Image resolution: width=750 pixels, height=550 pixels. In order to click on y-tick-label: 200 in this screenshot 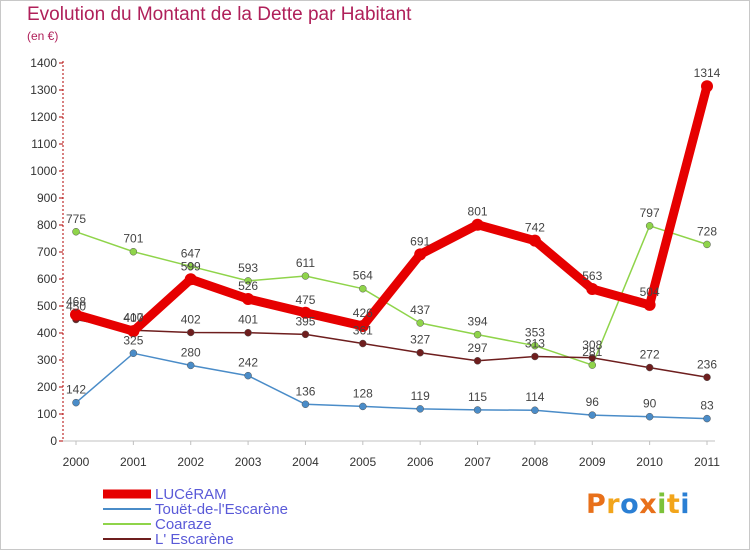, I will do `click(47, 387)`.